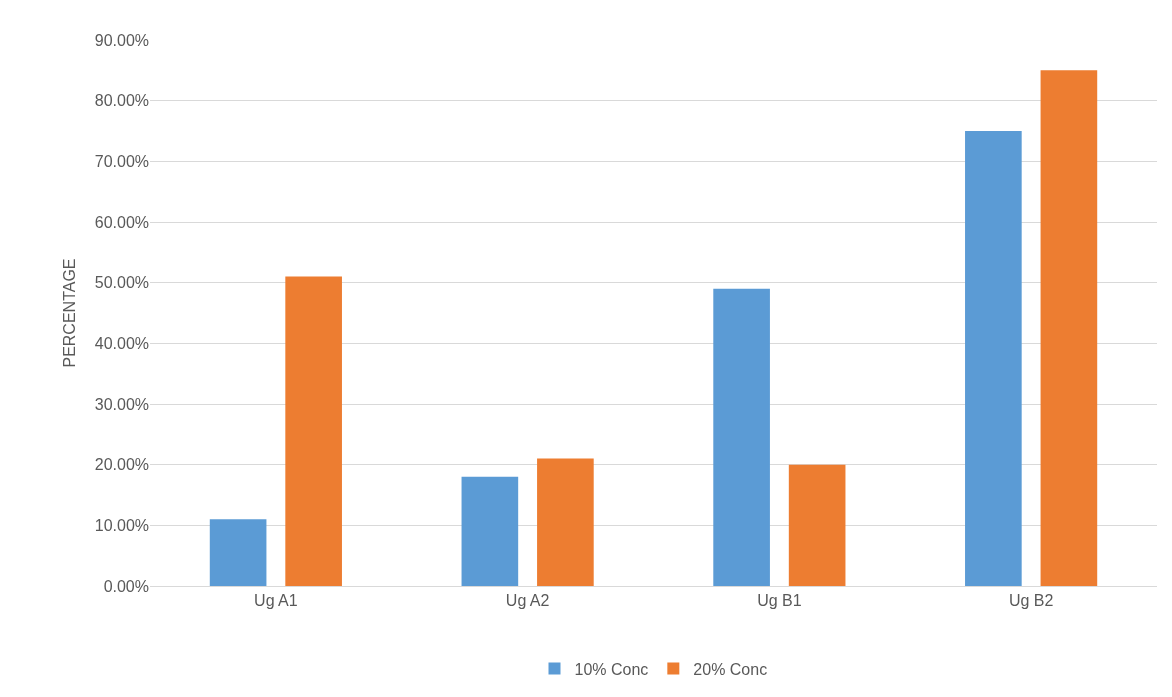  Describe the element at coordinates (276, 601) in the screenshot. I see `x-tick-label: Ug A1` at that location.